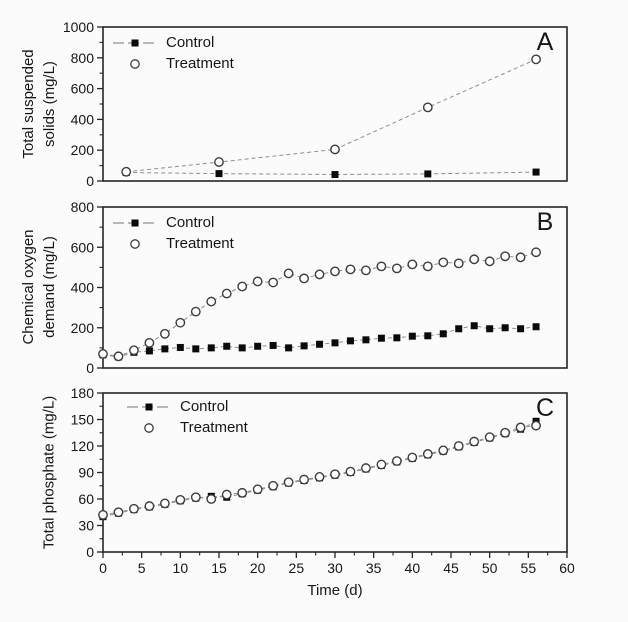 This screenshot has height=622, width=628. I want to click on y-tick-label: 180, so click(83, 393).